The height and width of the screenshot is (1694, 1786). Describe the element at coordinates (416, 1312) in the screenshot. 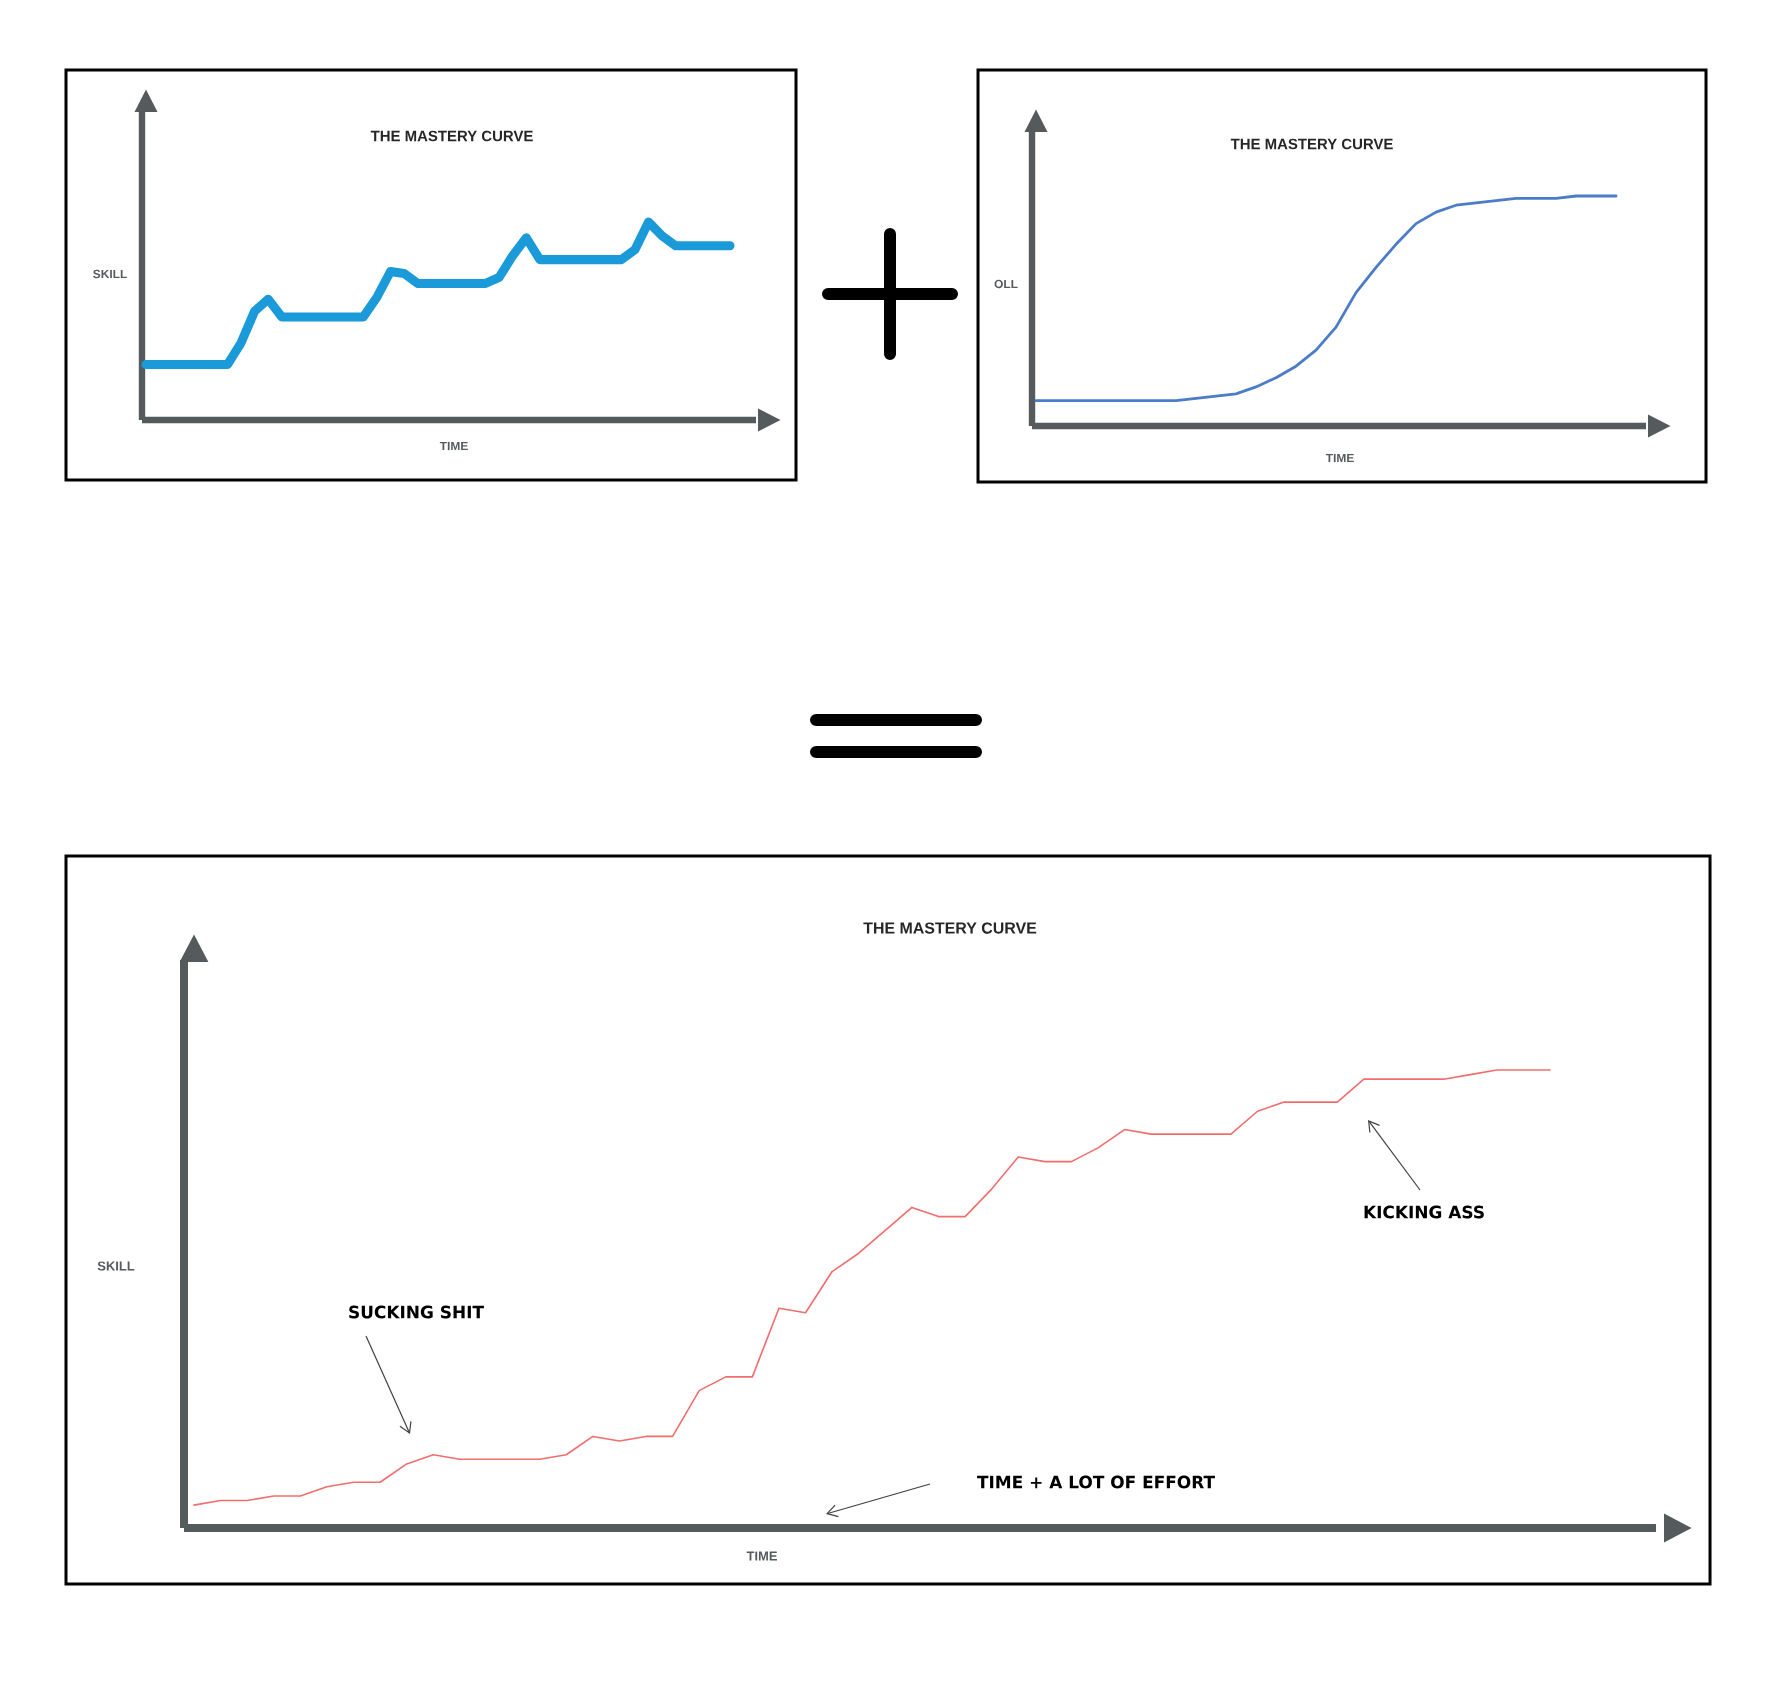

I see `annotation: SUCKING SHIT` at that location.